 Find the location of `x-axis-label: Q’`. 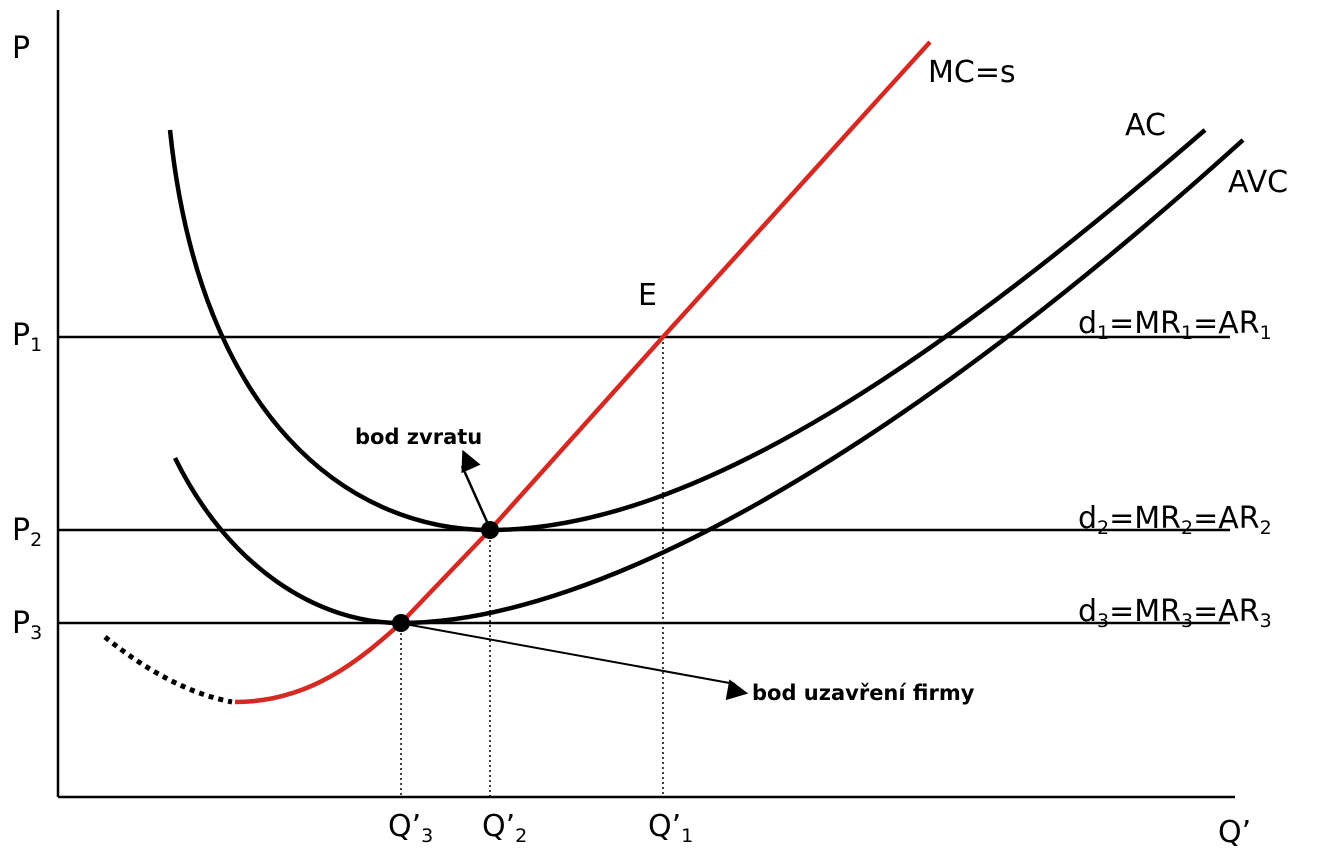

x-axis-label: Q’ is located at coordinates (1234, 832).